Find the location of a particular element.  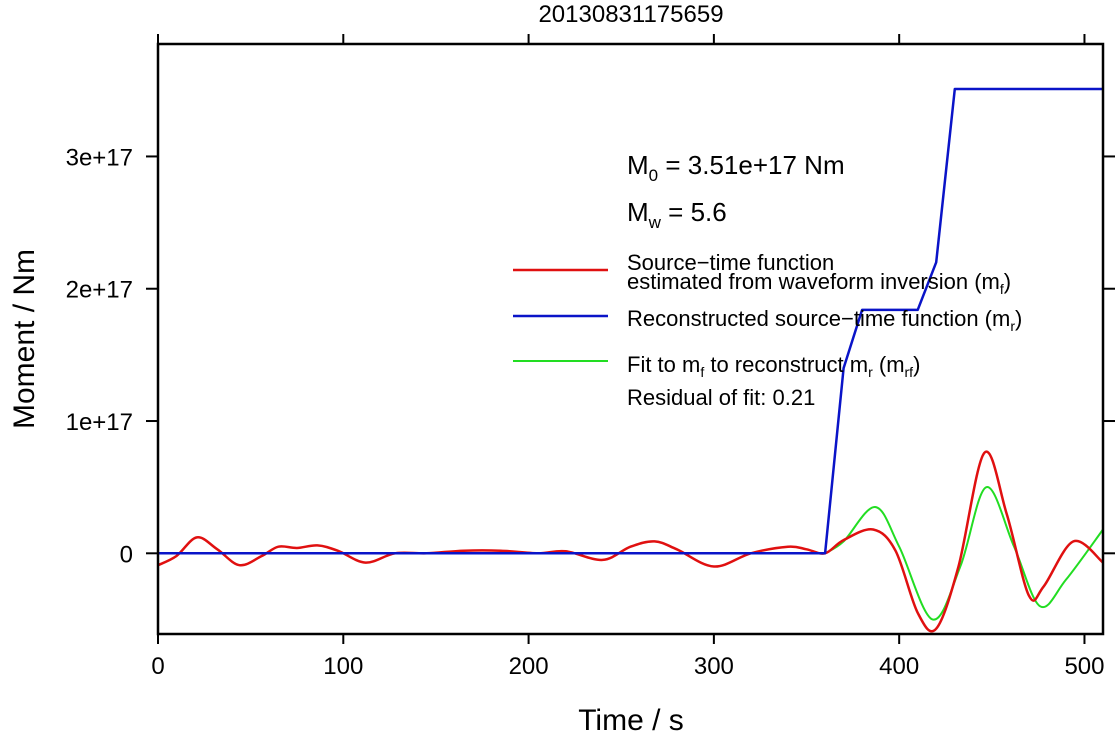

legend-label-fit-text: Fit to m is located at coordinates (663, 364).